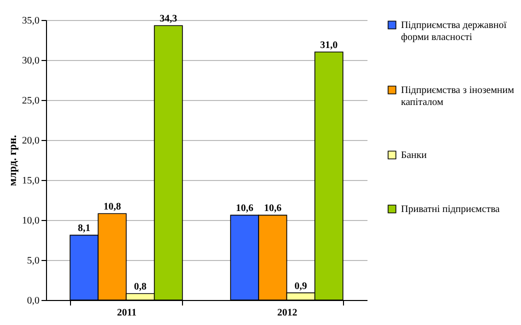 The width and height of the screenshot is (521, 325). I want to click on y-tick-label: 30,0, so click(31, 61).